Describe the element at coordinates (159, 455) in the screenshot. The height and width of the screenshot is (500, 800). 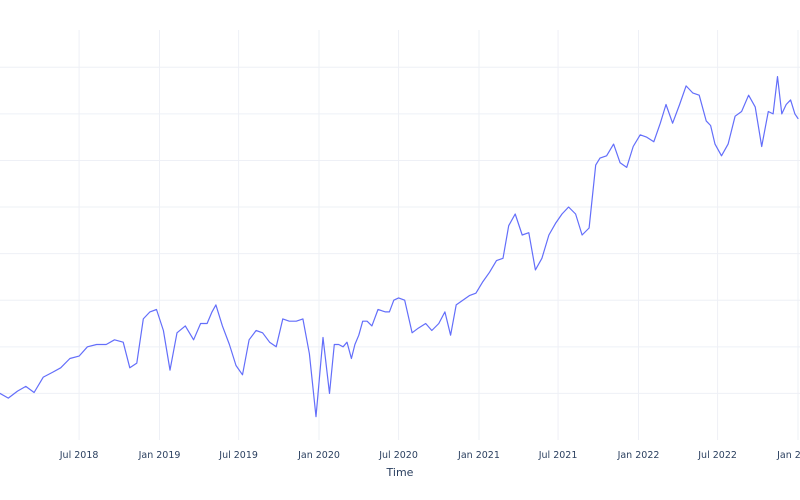
I see `x-tick-label: Jan 2019` at that location.